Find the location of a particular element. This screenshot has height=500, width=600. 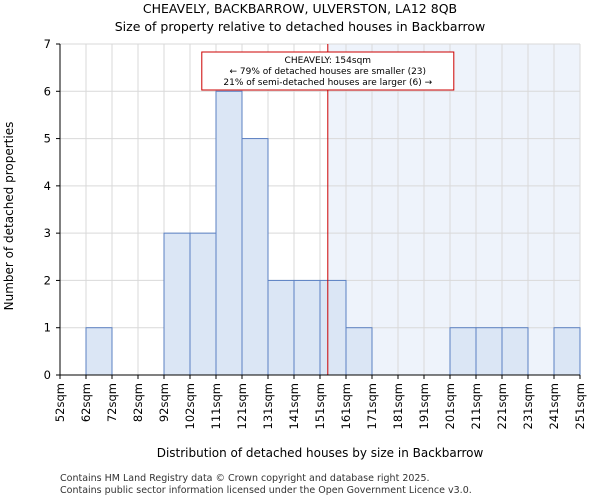

x-tick-label-161sqm: 161sqm is located at coordinates (346, 406).